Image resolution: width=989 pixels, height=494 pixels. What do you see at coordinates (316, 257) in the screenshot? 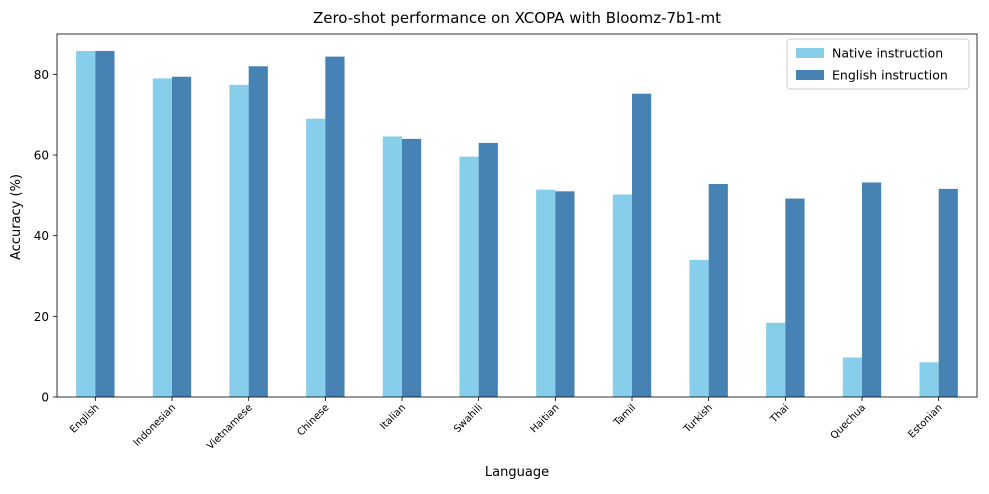
I see `bar-native-instruction-chinese` at bounding box center [316, 257].